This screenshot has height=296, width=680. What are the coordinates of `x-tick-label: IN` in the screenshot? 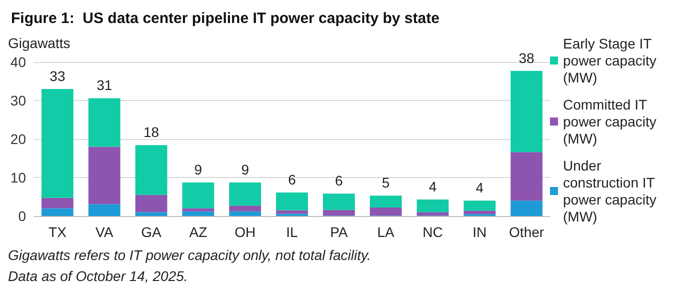 It's located at (479, 232).